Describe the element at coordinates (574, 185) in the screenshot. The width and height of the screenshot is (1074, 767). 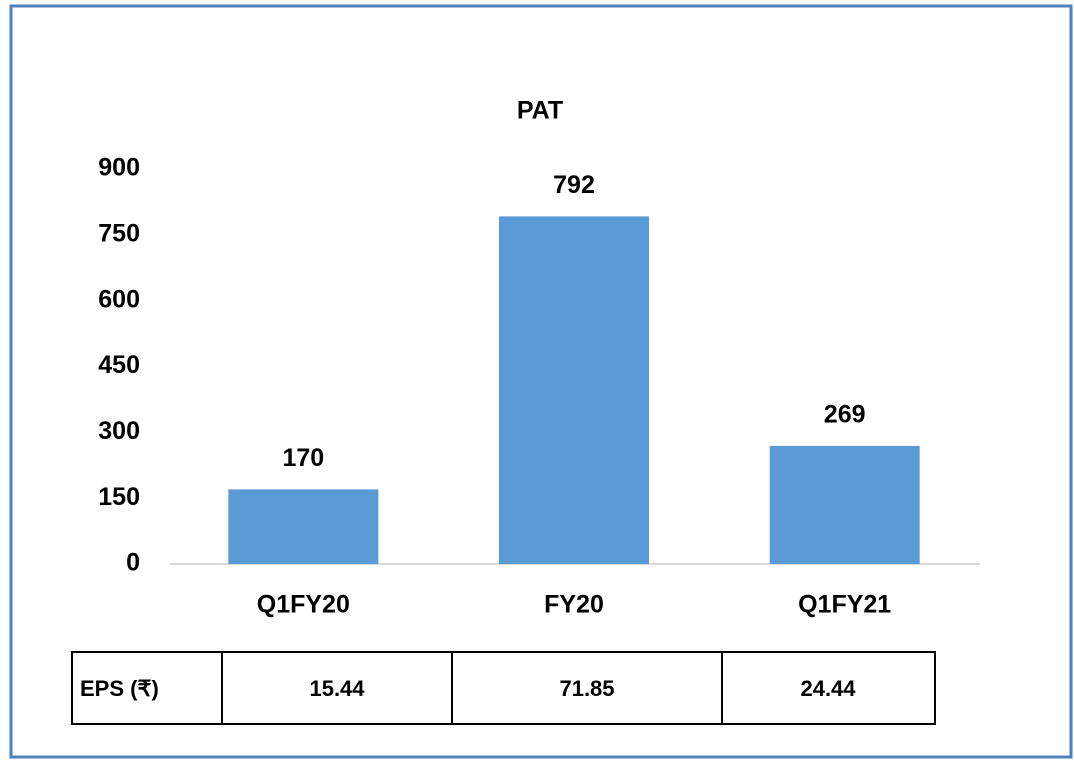
I see `data-label: 792` at that location.